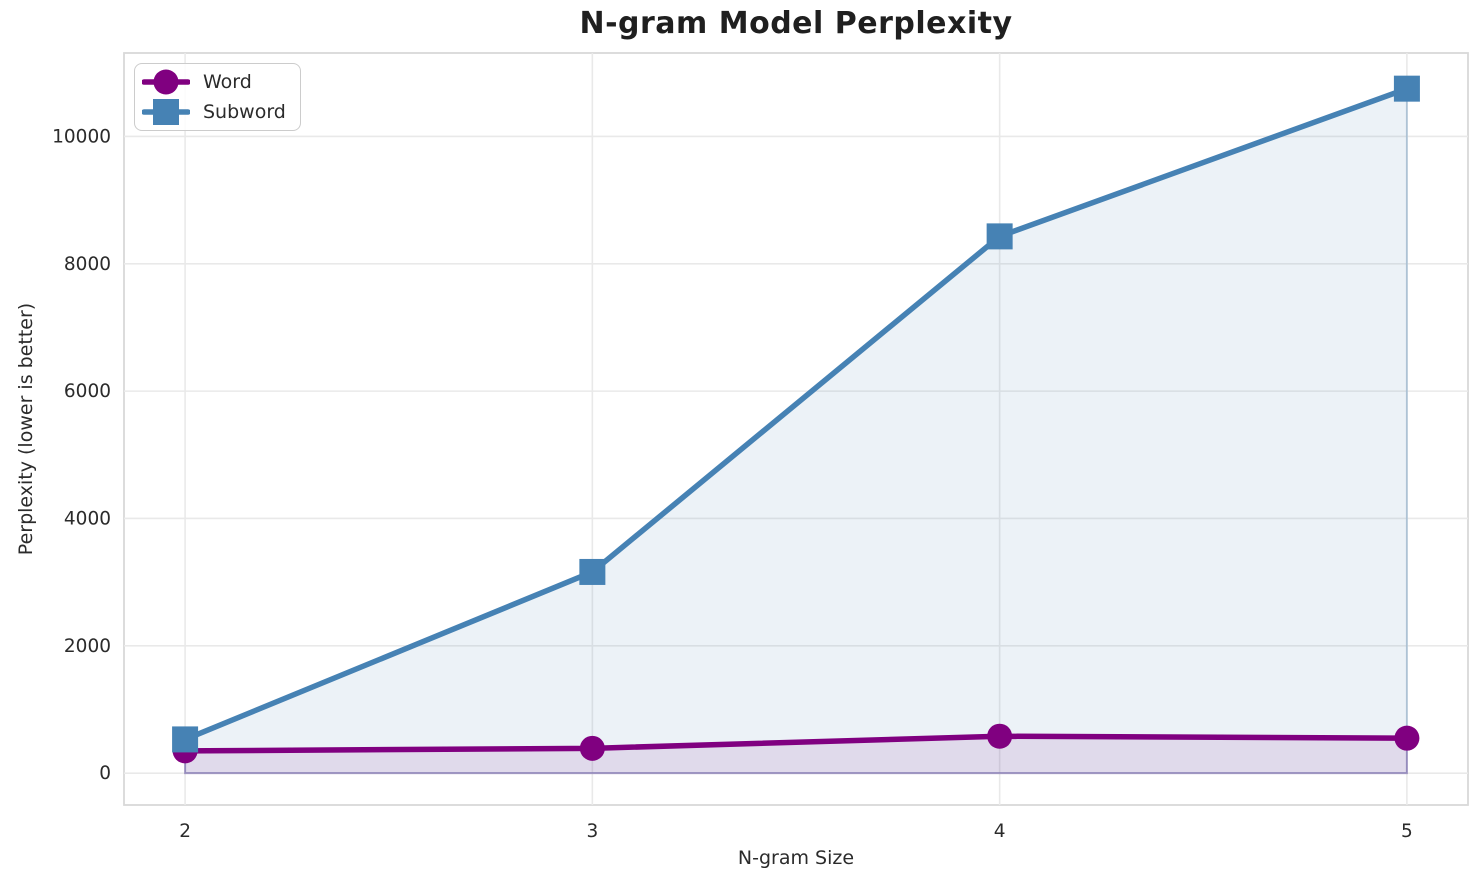  What do you see at coordinates (592, 831) in the screenshot?
I see `x-tick-label: 3` at bounding box center [592, 831].